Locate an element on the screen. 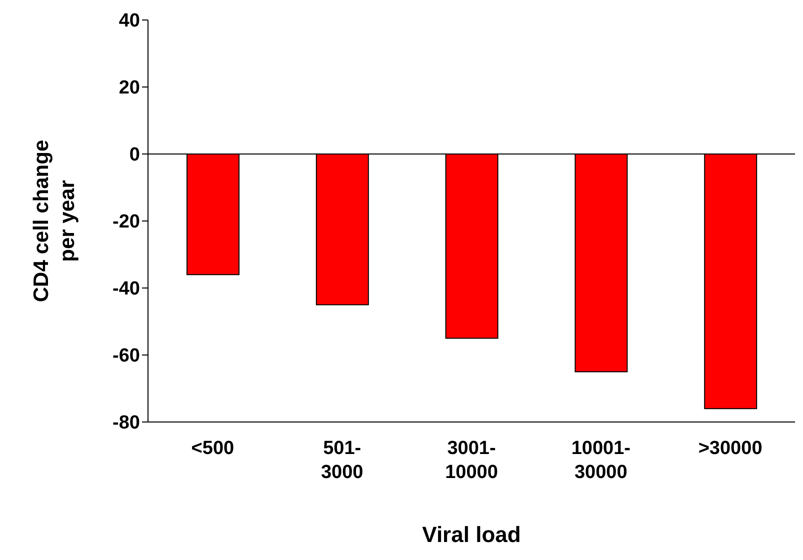 Image resolution: width=803 pixels, height=560 pixels. y-tick-label: -80 is located at coordinates (126, 423).